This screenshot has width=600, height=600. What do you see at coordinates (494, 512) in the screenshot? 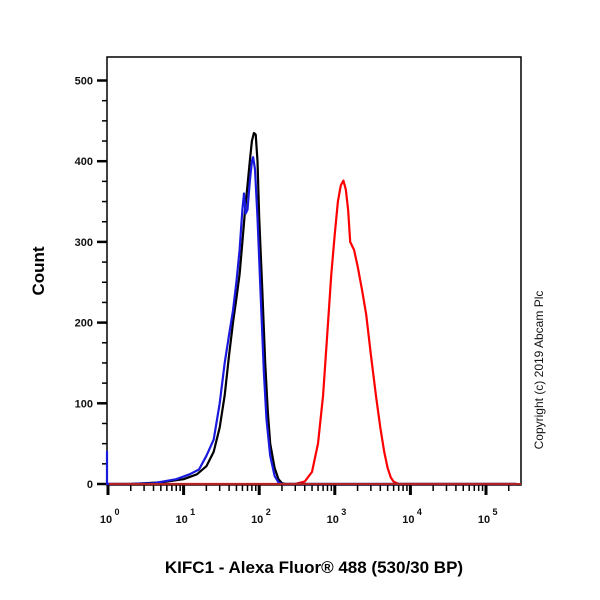
I see `x-tick-exponent: 5` at bounding box center [494, 512].